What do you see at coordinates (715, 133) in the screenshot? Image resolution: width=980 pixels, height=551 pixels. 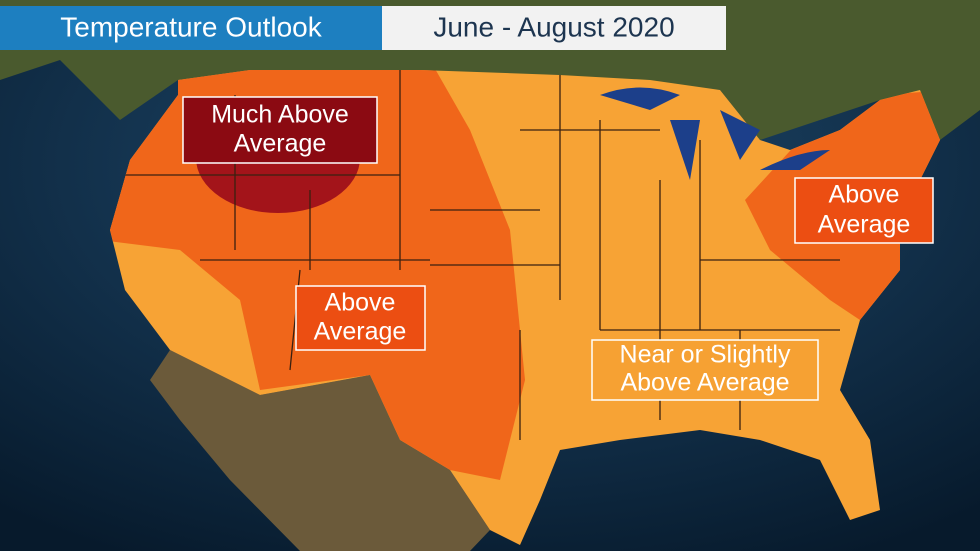 I see `great-lakes` at bounding box center [715, 133].